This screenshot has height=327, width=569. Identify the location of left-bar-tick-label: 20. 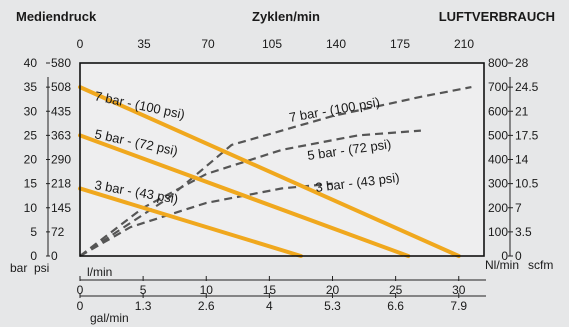
(31, 160).